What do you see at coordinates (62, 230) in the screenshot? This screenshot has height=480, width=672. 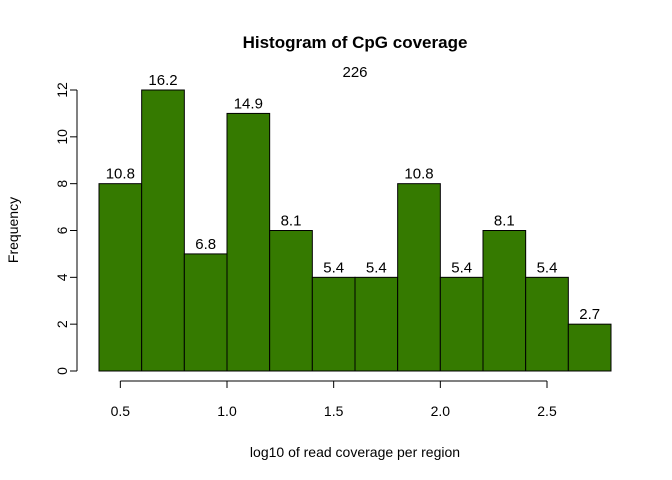 I see `y-tick-label: 6` at bounding box center [62, 230].